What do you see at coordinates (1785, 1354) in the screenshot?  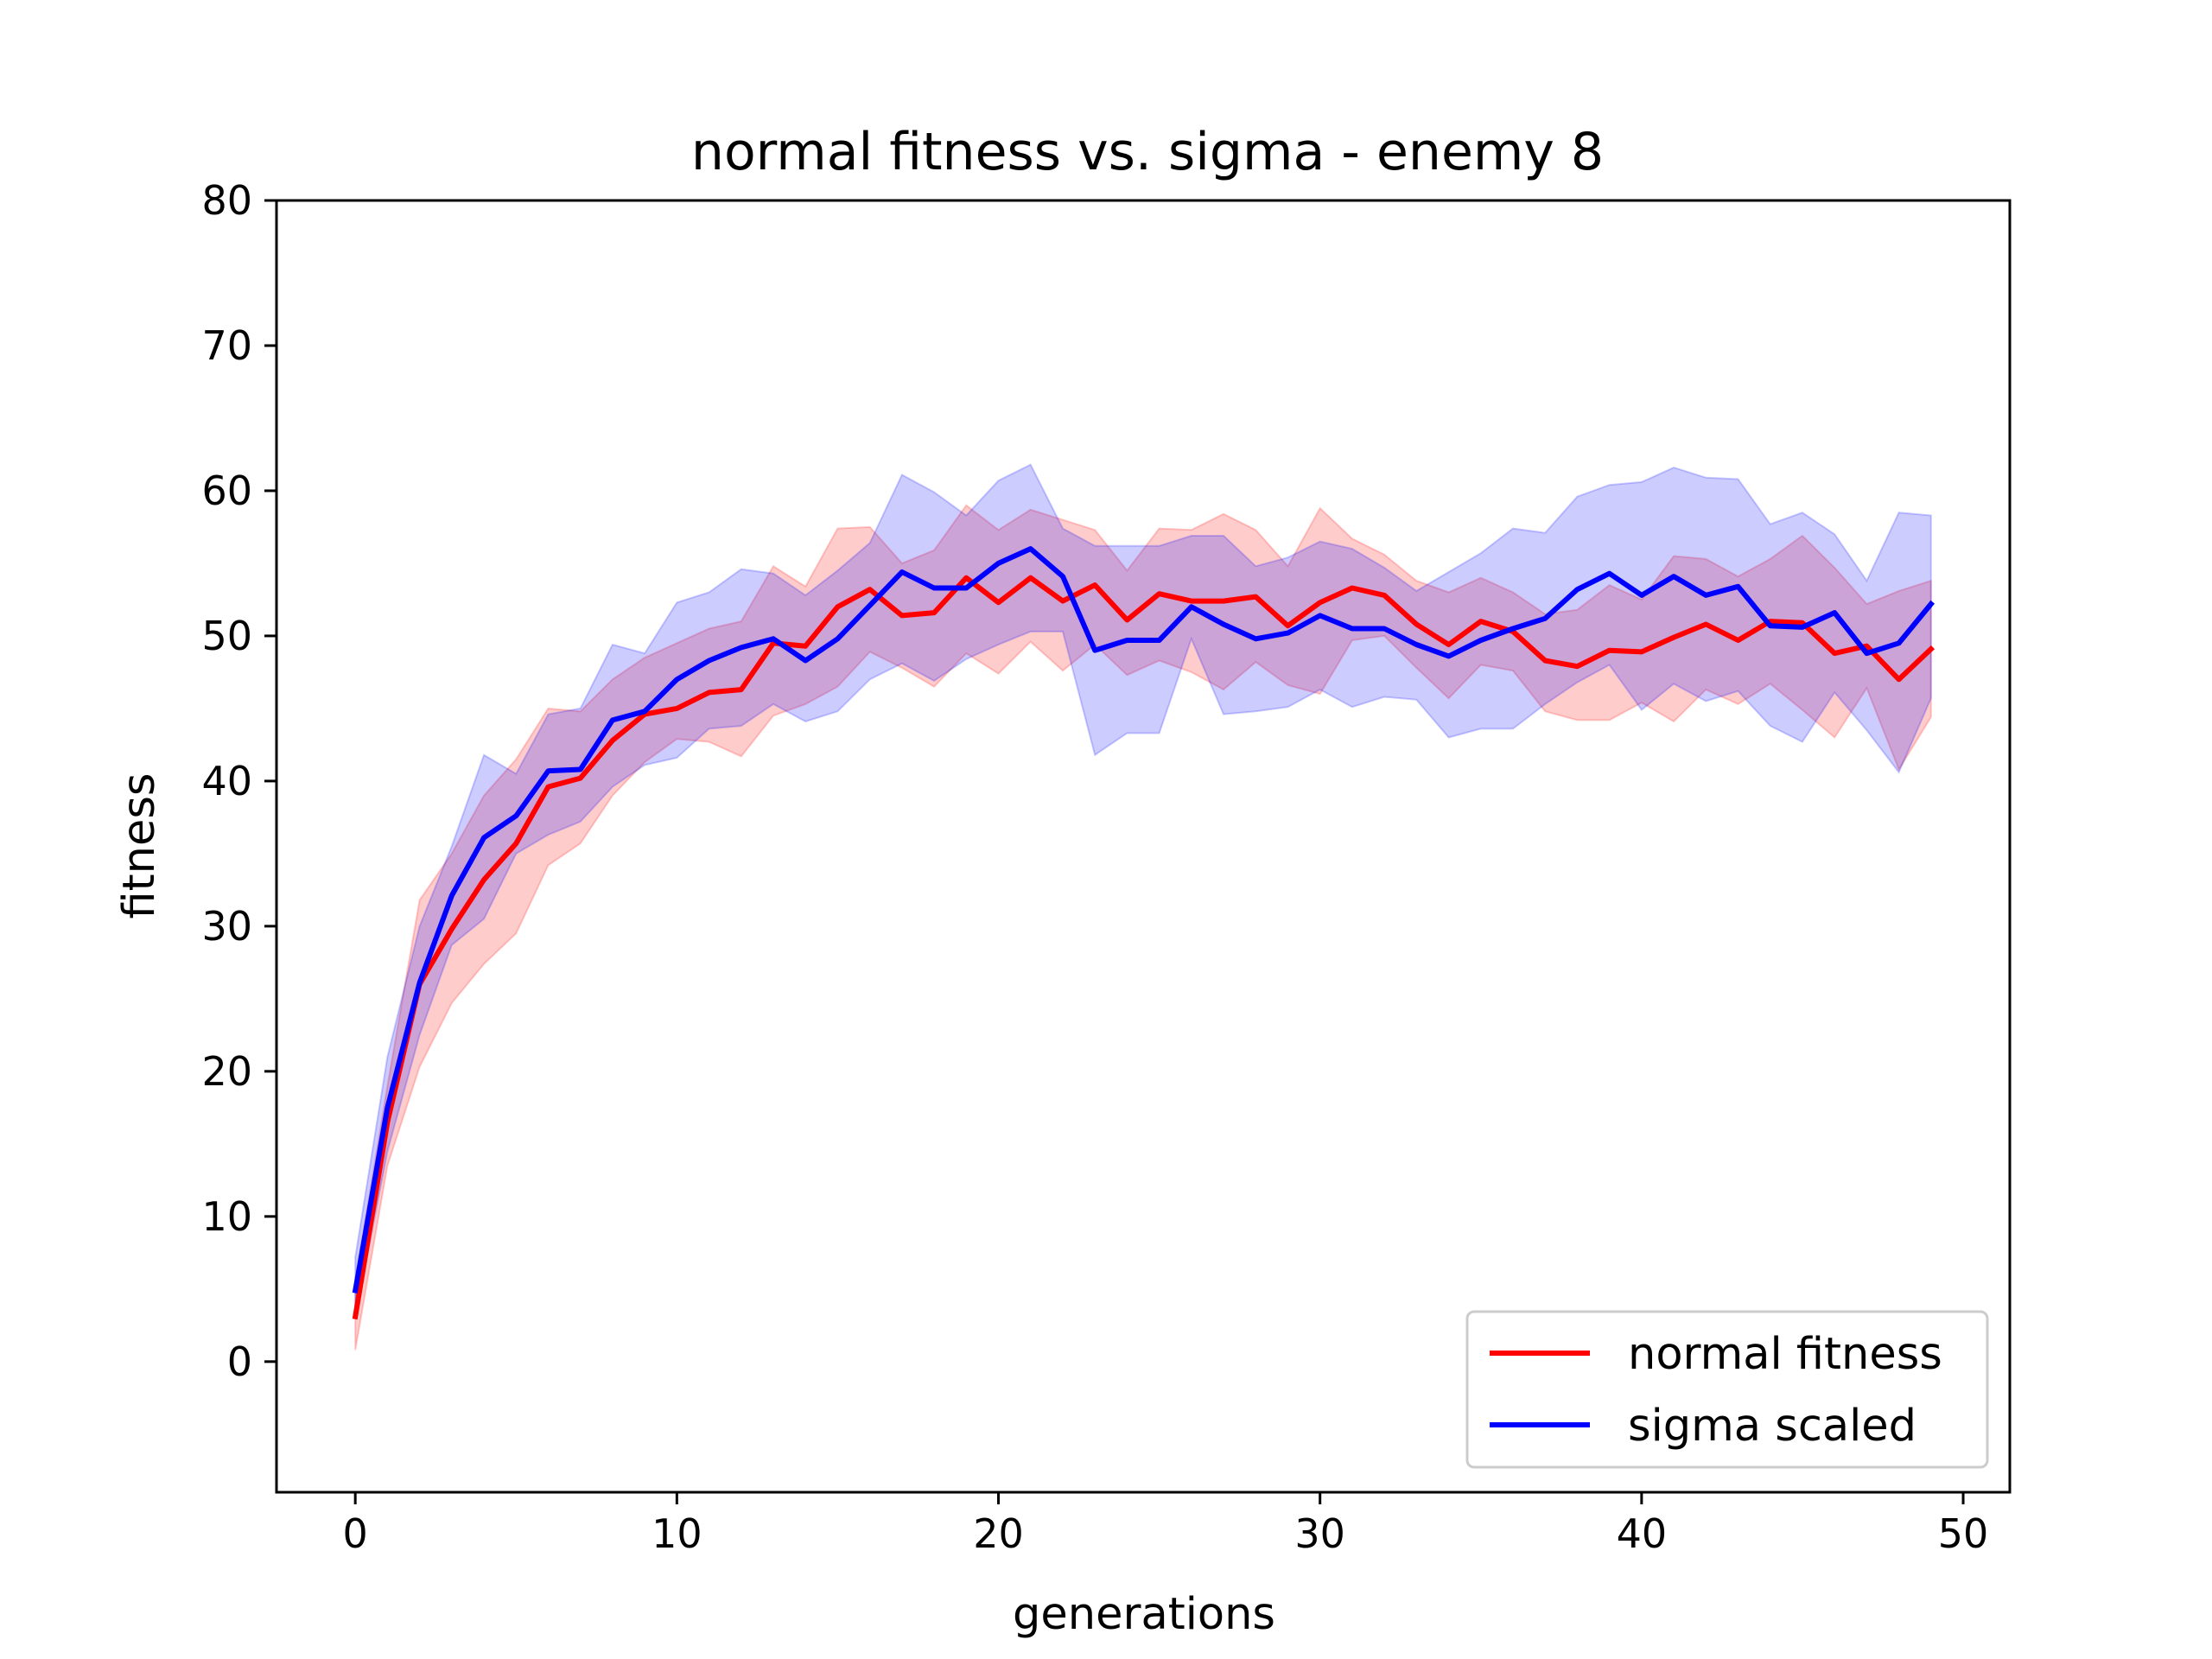 I see `legend-label-0: normal fitness` at bounding box center [1785, 1354].